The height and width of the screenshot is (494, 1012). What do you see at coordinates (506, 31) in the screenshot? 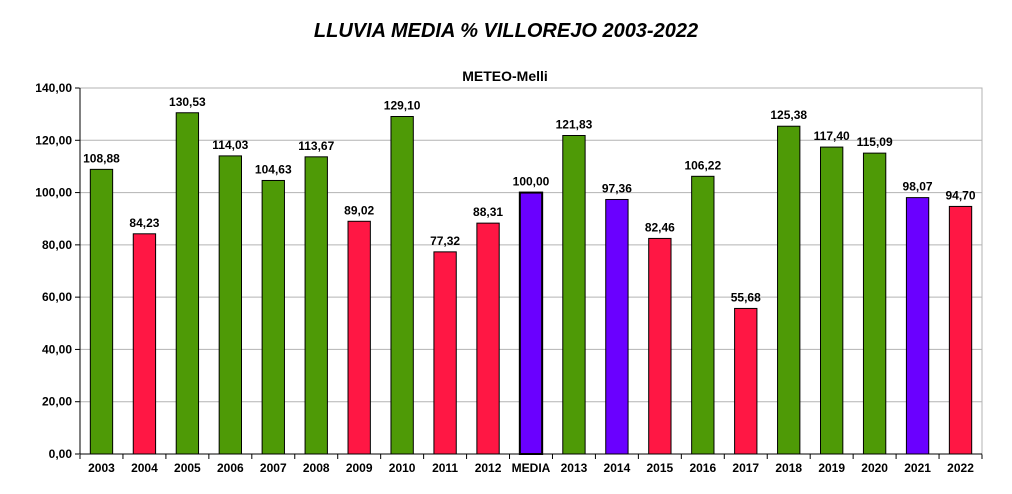
I see `chart-title: LLUVIA MEDIA % VILLOREJO 2003-2022` at bounding box center [506, 31].